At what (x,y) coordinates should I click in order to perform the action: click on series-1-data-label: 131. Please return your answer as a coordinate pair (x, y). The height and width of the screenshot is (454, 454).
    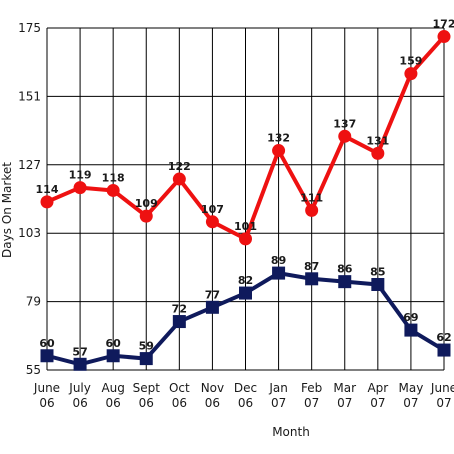
    Looking at the image, I should click on (377, 140).